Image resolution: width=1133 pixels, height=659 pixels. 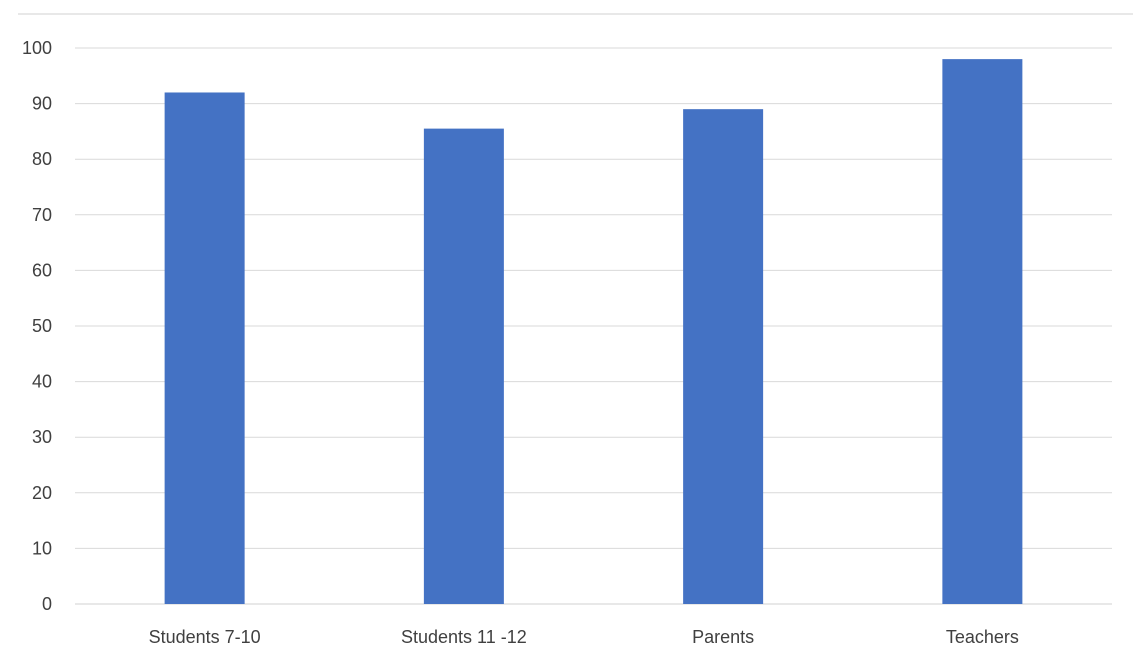 What do you see at coordinates (42, 437) in the screenshot?
I see `y-tick-label: 30` at bounding box center [42, 437].